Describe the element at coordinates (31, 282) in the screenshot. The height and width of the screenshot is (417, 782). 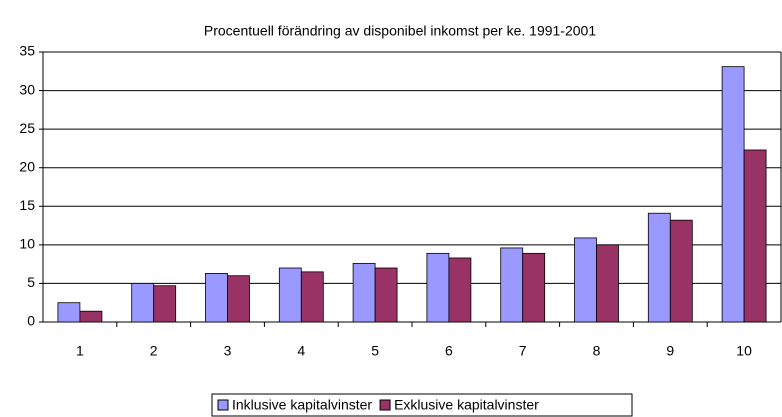
I see `y-tick-label: 5` at that location.